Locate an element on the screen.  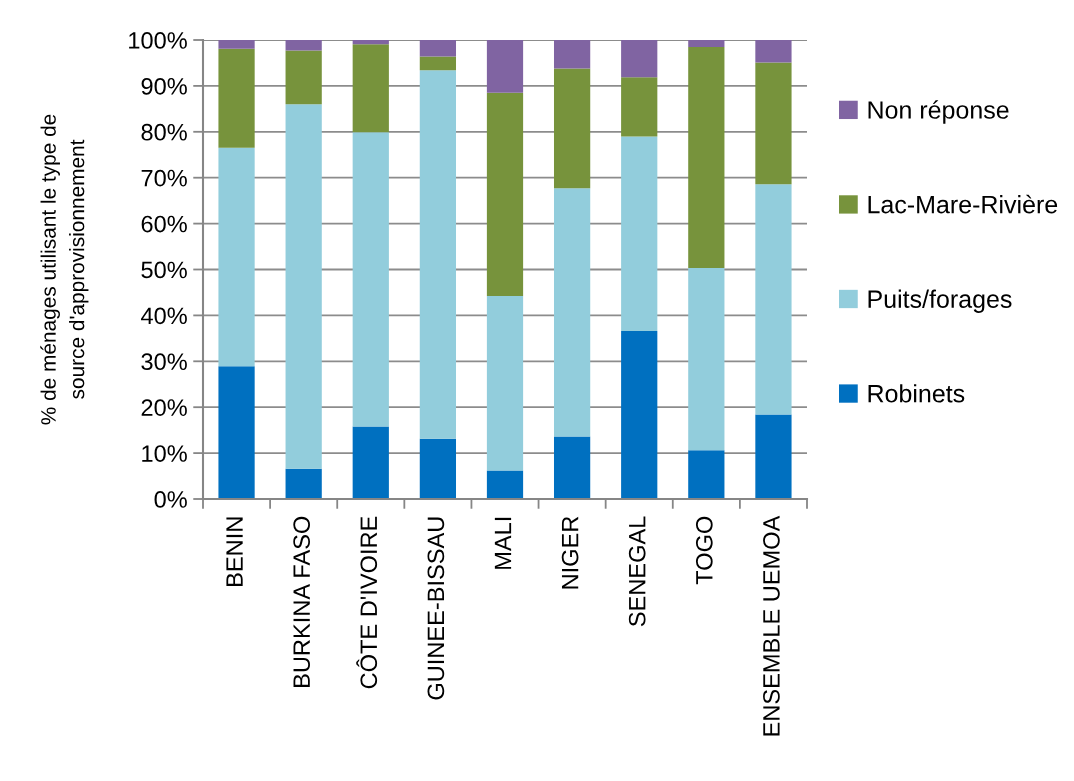
x-tick-label: SENEGAL is located at coordinates (637, 571).